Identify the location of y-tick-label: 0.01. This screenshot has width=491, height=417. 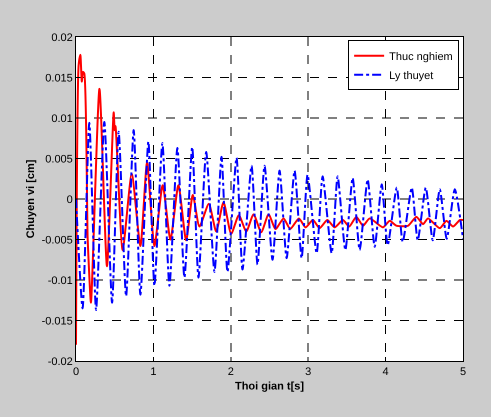
(62, 118).